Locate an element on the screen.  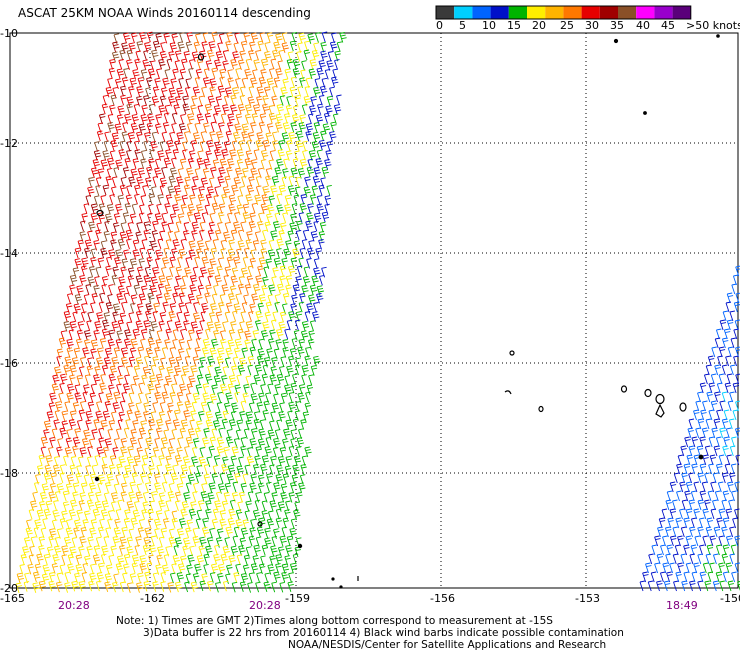
y-label: -16 is located at coordinates (9, 363).